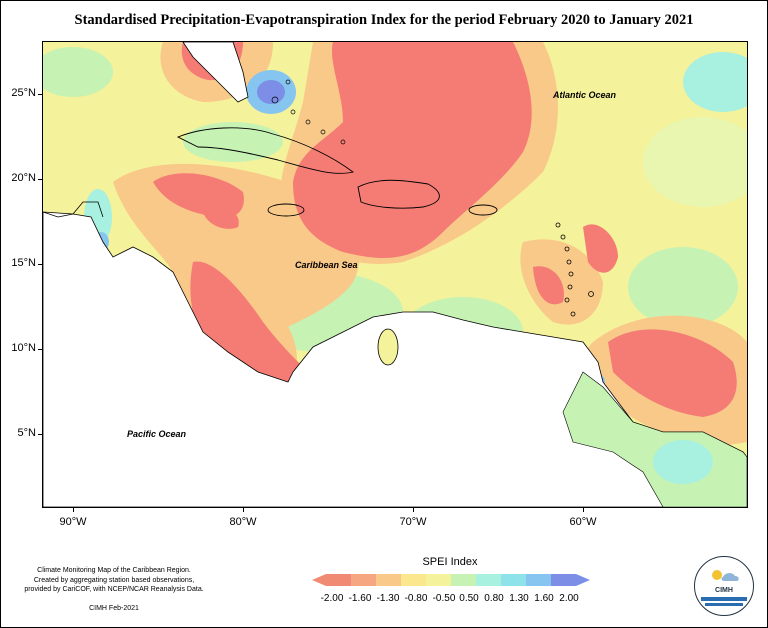  Describe the element at coordinates (23, 263) in the screenshot. I see `lat-label-15n: 15°N` at that location.